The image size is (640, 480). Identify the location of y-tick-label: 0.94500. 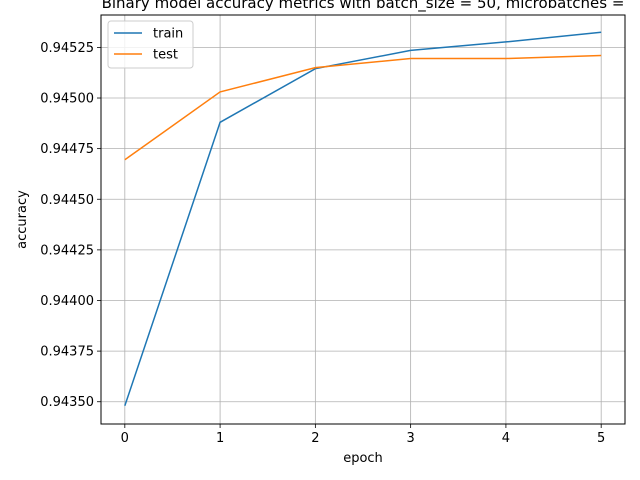
(67, 99).